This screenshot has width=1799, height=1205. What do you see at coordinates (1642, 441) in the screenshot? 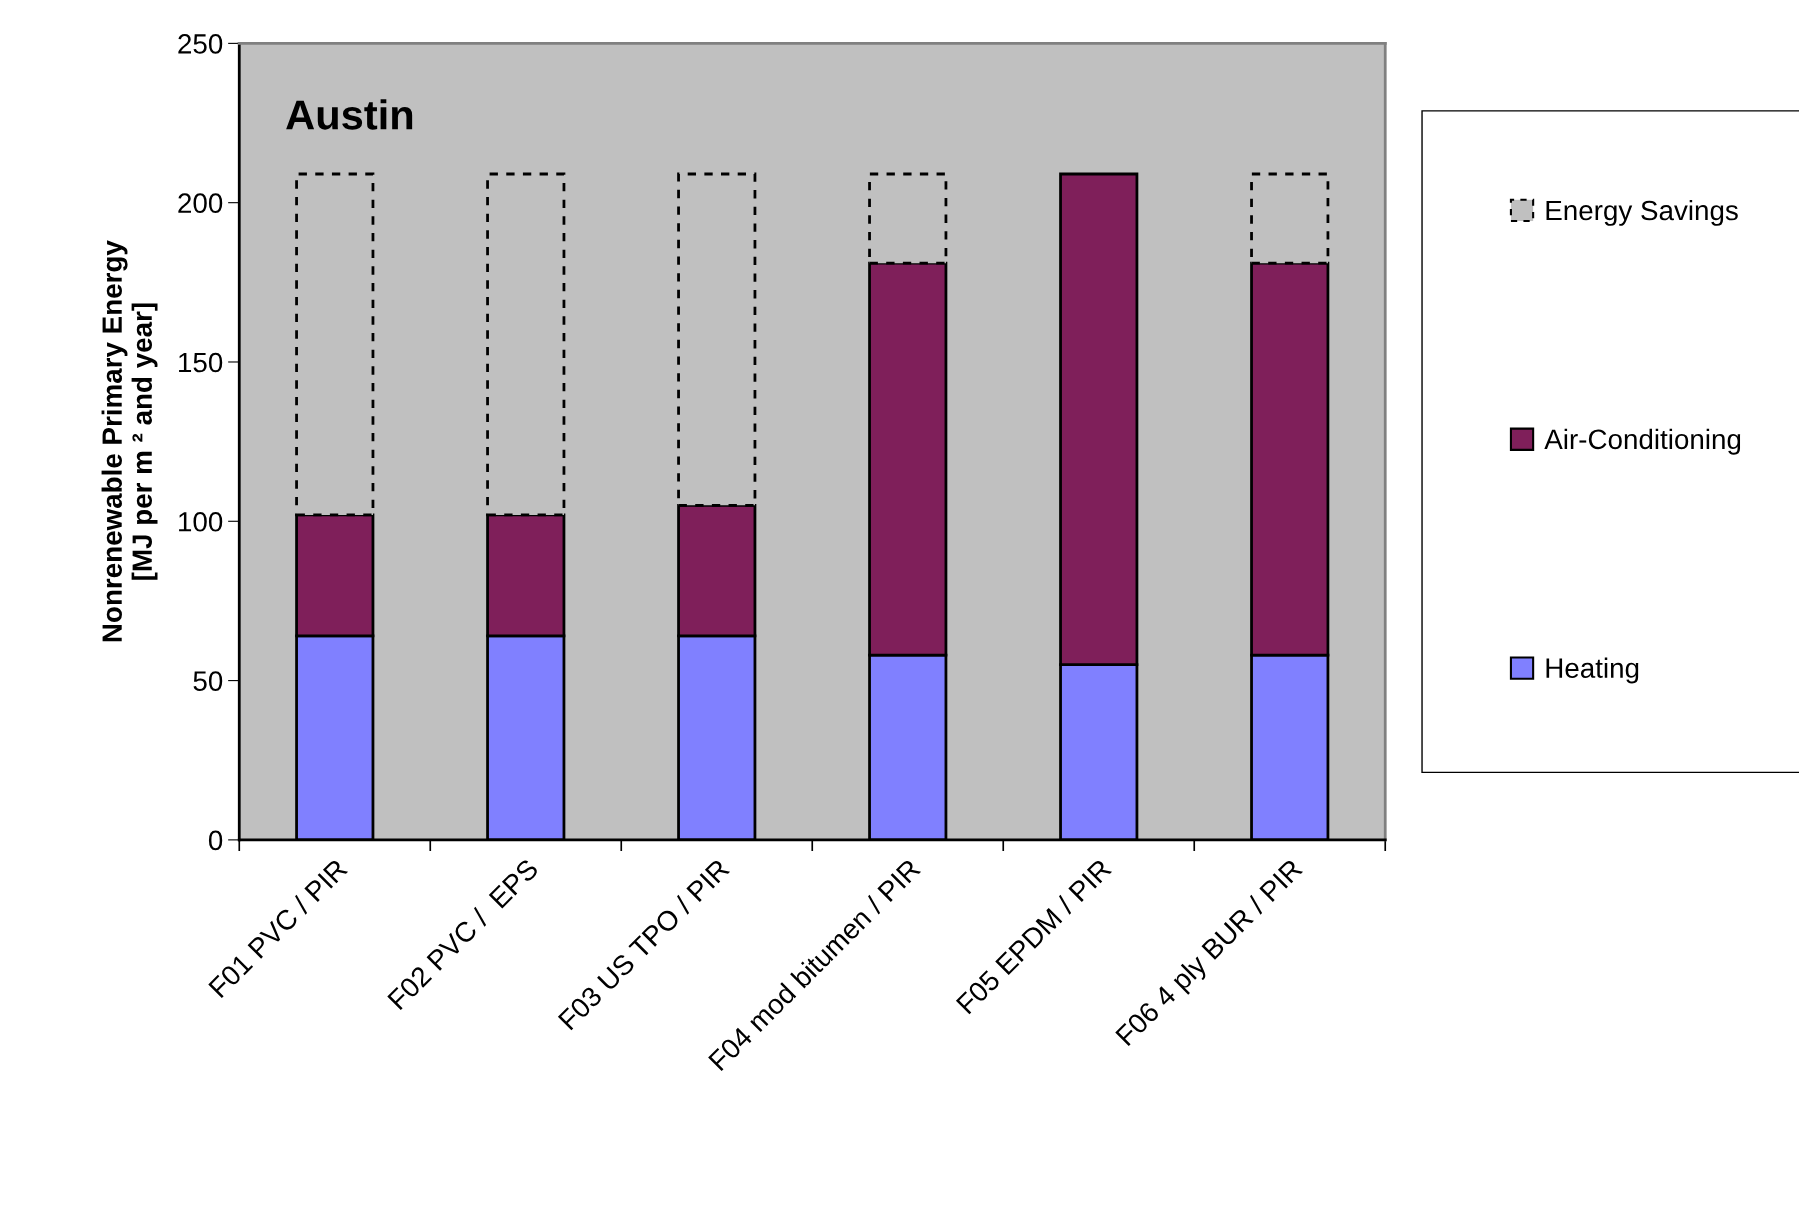
I see `legend-label: Air-Conditioning` at bounding box center [1642, 441].